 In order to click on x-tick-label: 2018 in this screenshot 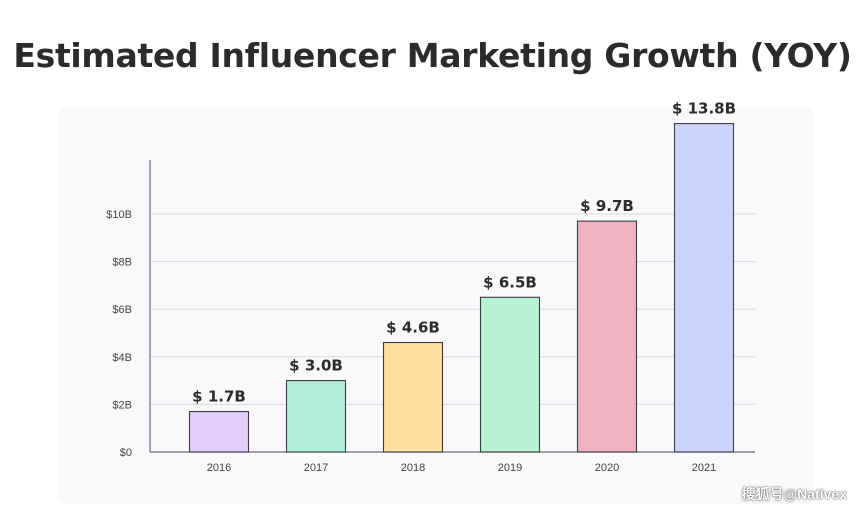, I will do `click(413, 468)`.